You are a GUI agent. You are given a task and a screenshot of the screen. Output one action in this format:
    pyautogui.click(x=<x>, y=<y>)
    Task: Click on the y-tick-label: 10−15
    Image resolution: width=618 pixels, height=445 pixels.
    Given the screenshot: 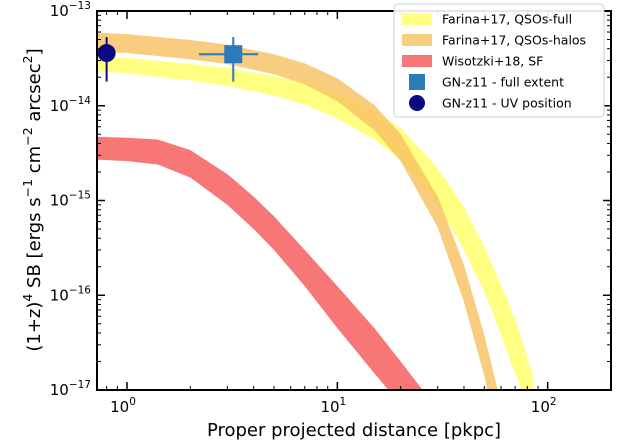 What is the action you would take?
    pyautogui.click(x=70, y=200)
    